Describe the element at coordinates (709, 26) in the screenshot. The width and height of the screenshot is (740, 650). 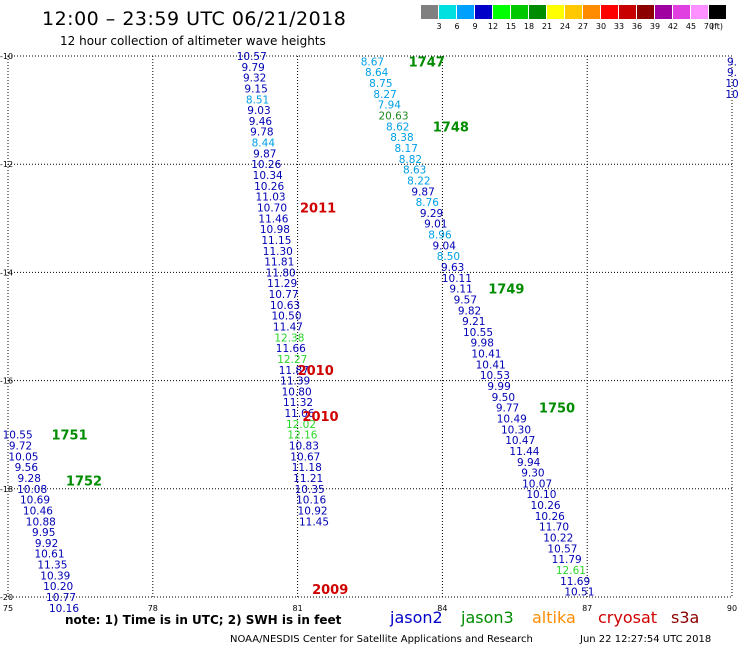
I see `scale-label: 70` at that location.